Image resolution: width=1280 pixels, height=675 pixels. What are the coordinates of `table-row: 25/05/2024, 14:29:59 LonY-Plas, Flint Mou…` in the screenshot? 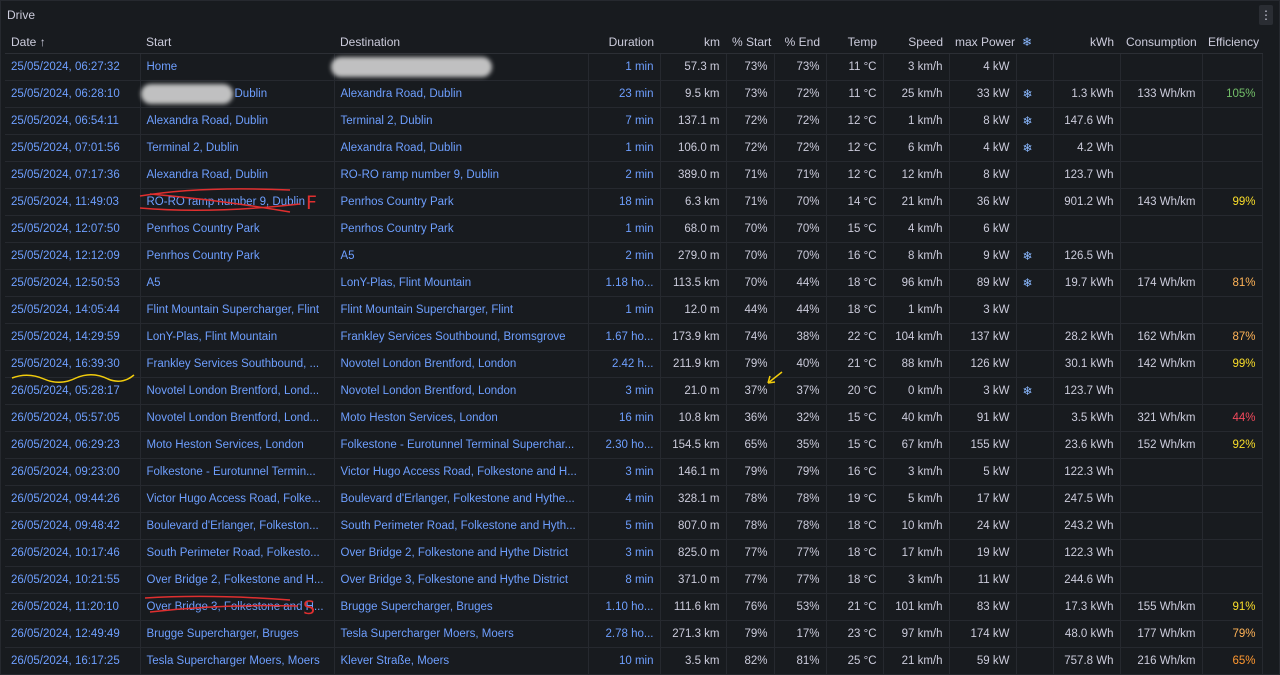 It's located at (634, 337).